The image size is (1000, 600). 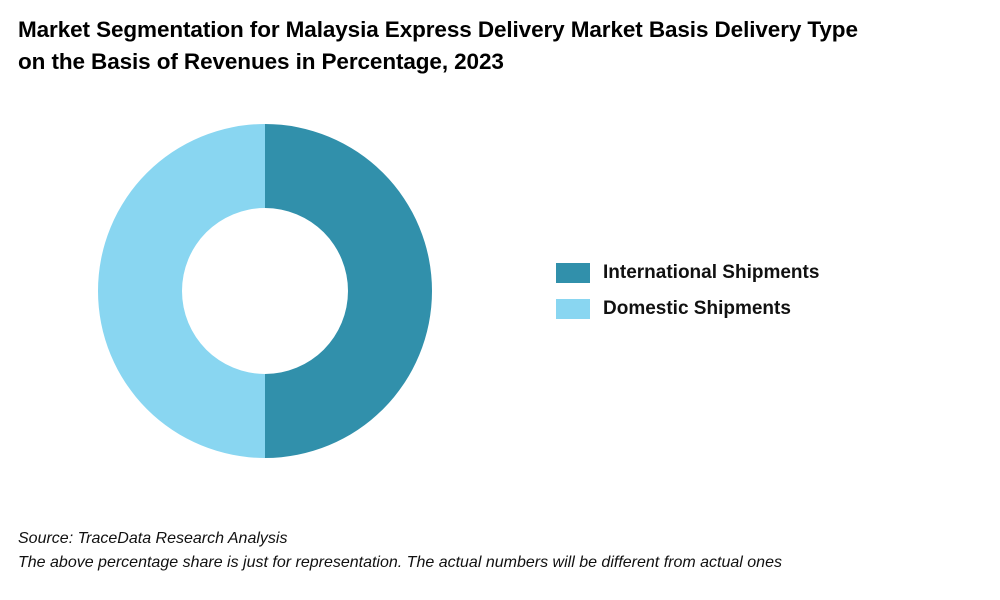 I want to click on legend-label-international-shipments: International Shipments, so click(x=711, y=272).